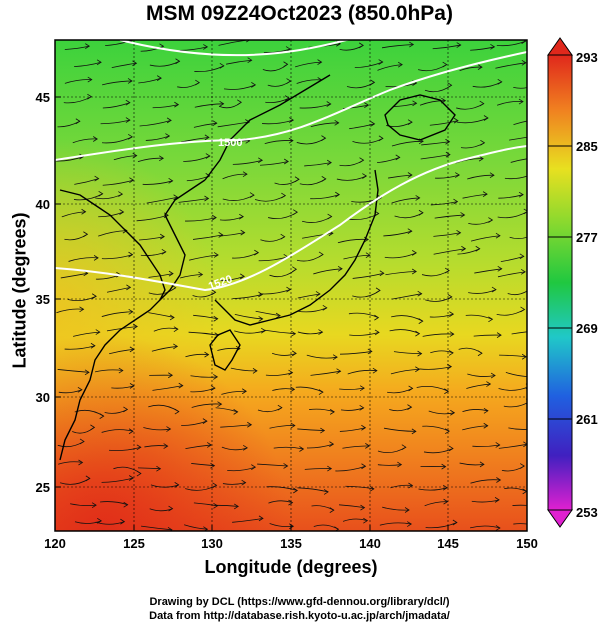 The width and height of the screenshot is (599, 625). What do you see at coordinates (299, 13) in the screenshot?
I see `map-title: MSM 09Z24Oct2023 (850.0hPa)` at bounding box center [299, 13].